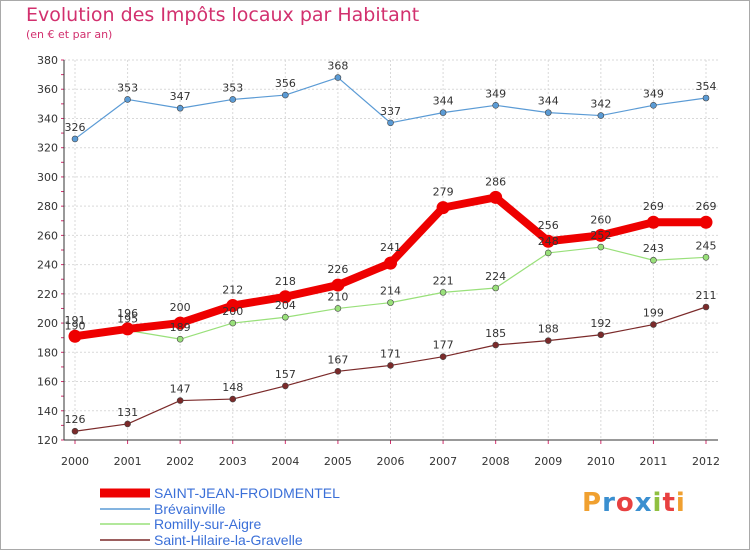 The image size is (750, 550). I want to click on y-tick-label: 280, so click(47, 206).